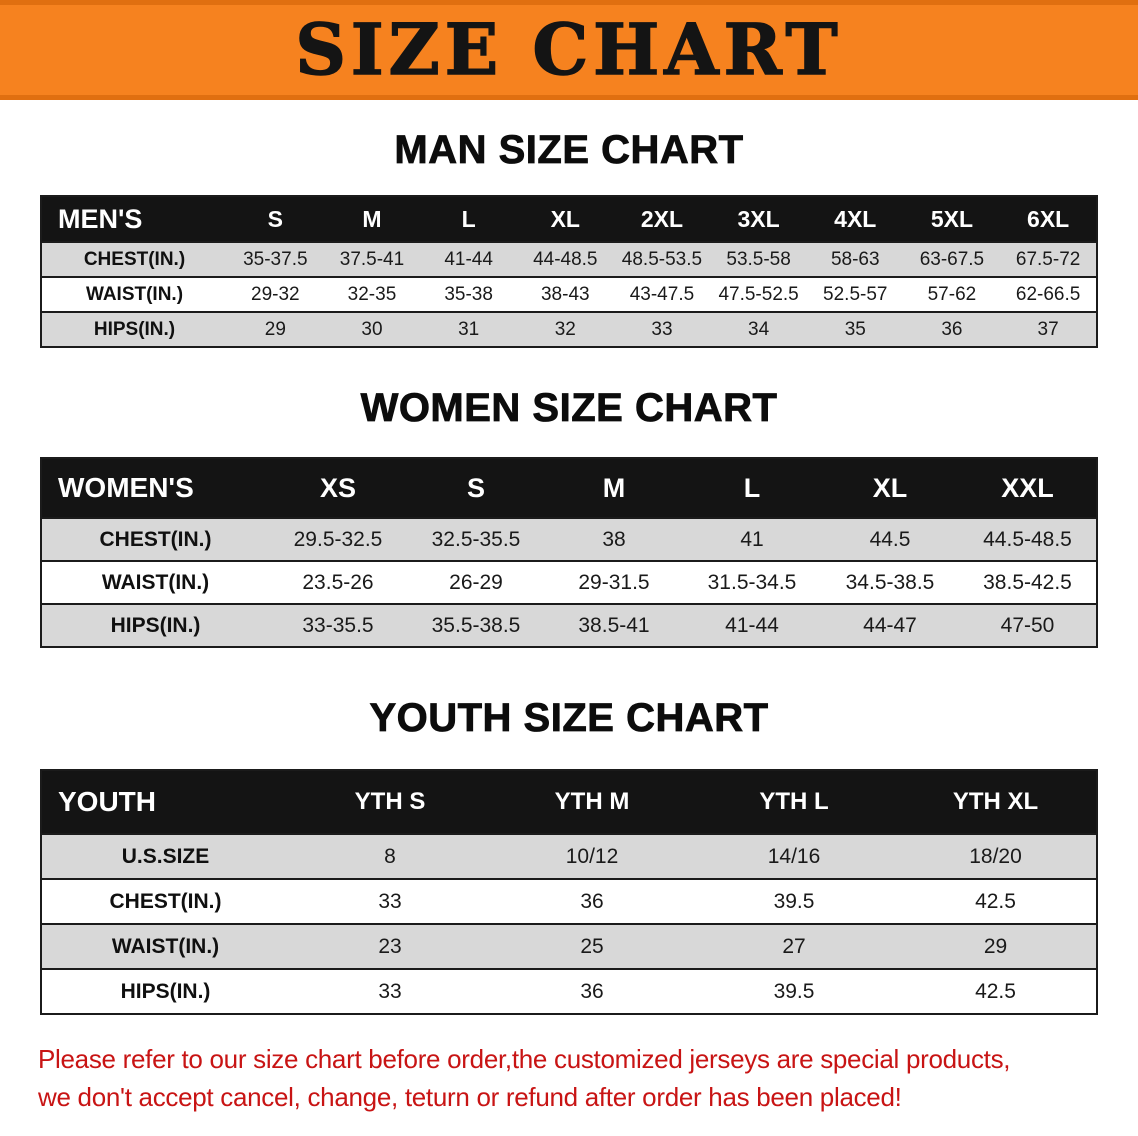  I want to click on size-column-header: YTH L, so click(794, 802).